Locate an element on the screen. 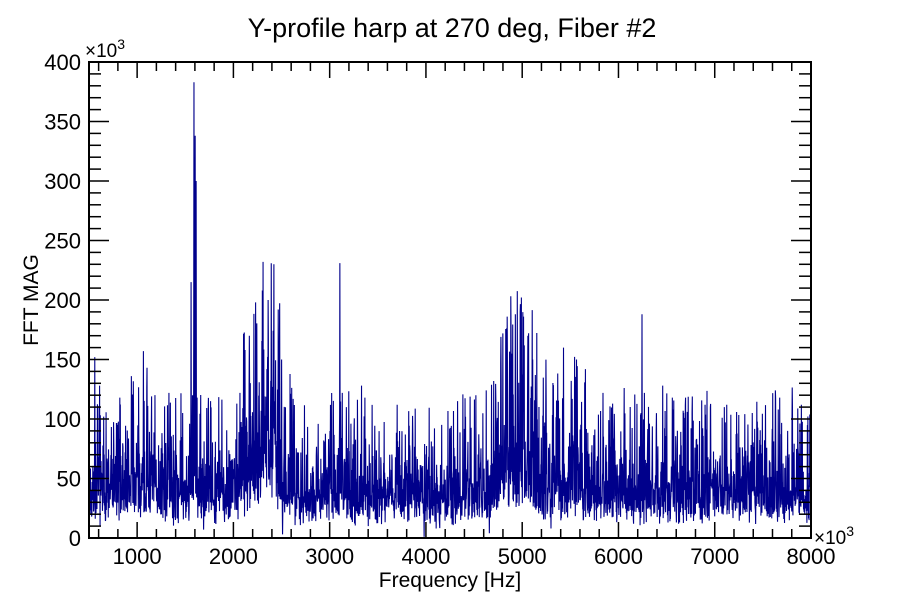 Image resolution: width=900 pixels, height=600 pixels. x-axis-multiplier: ×10³ is located at coordinates (834, 536).